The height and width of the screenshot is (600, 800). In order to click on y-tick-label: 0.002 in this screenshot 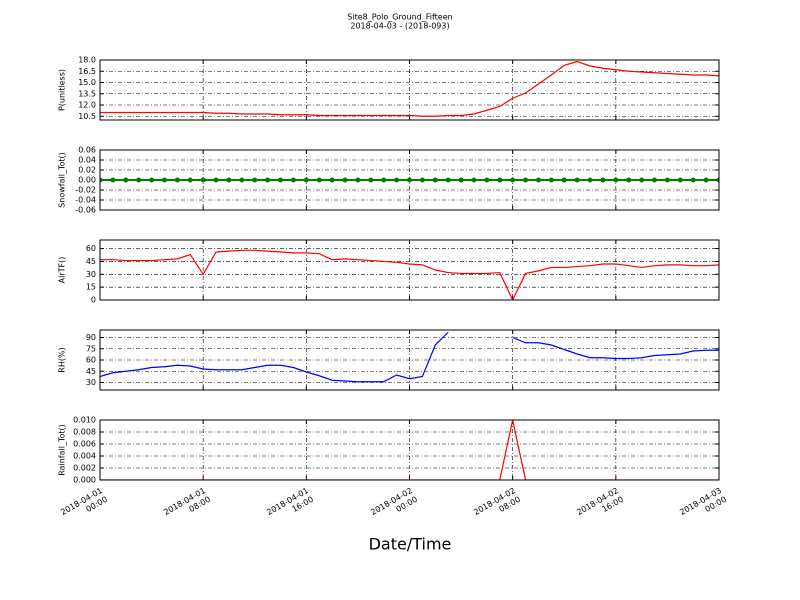, I will do `click(84, 468)`.